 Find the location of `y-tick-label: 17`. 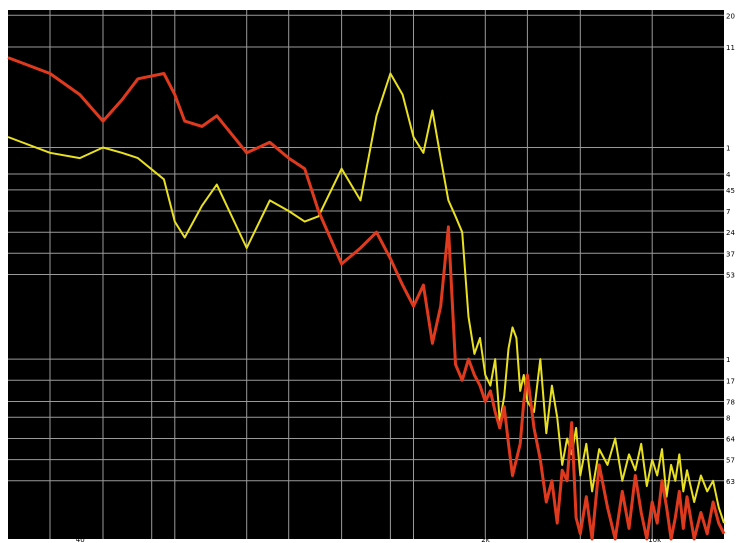

y-tick-label: 17 is located at coordinates (730, 381).